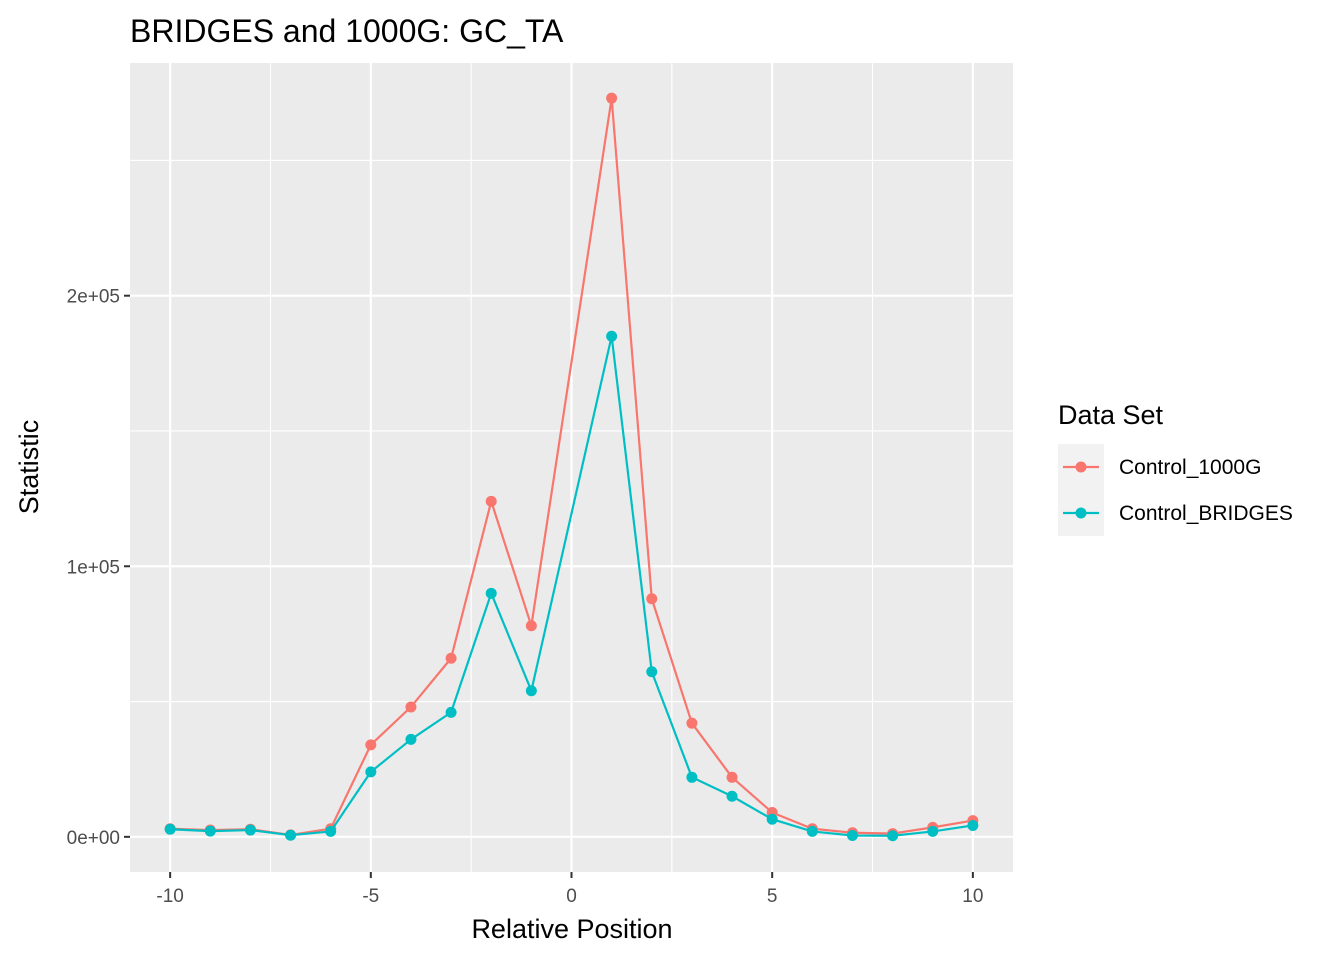  What do you see at coordinates (370, 896) in the screenshot?
I see `x-tick-label: -5` at bounding box center [370, 896].